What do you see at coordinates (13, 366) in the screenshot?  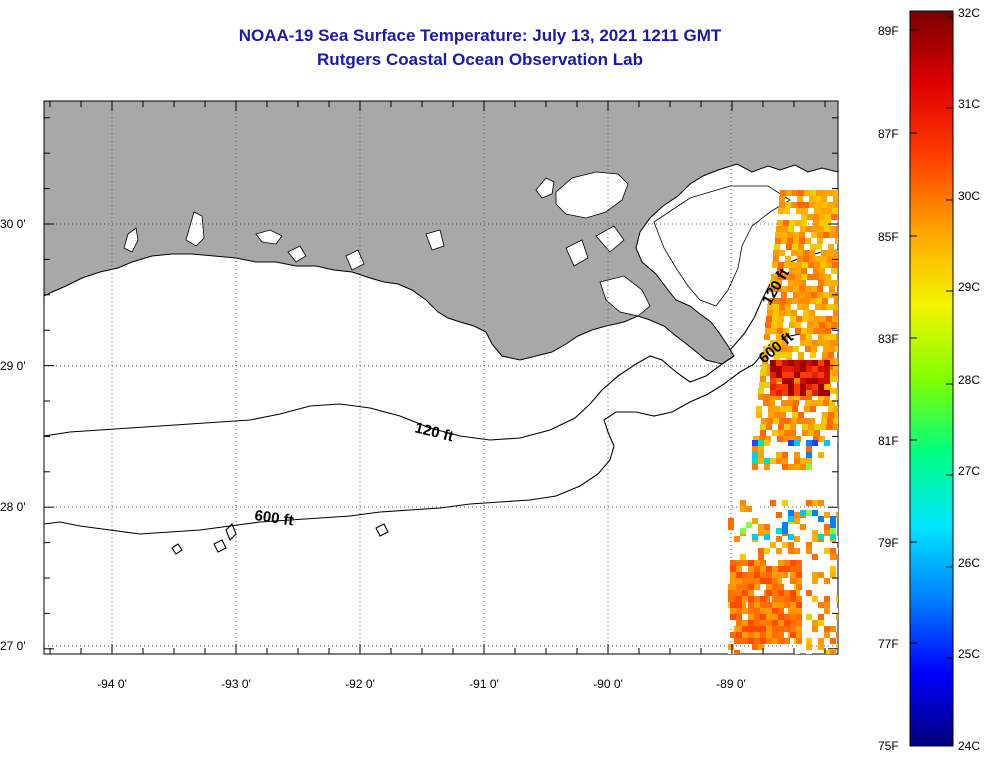 I see `lat-label-29: 29 0'` at bounding box center [13, 366].